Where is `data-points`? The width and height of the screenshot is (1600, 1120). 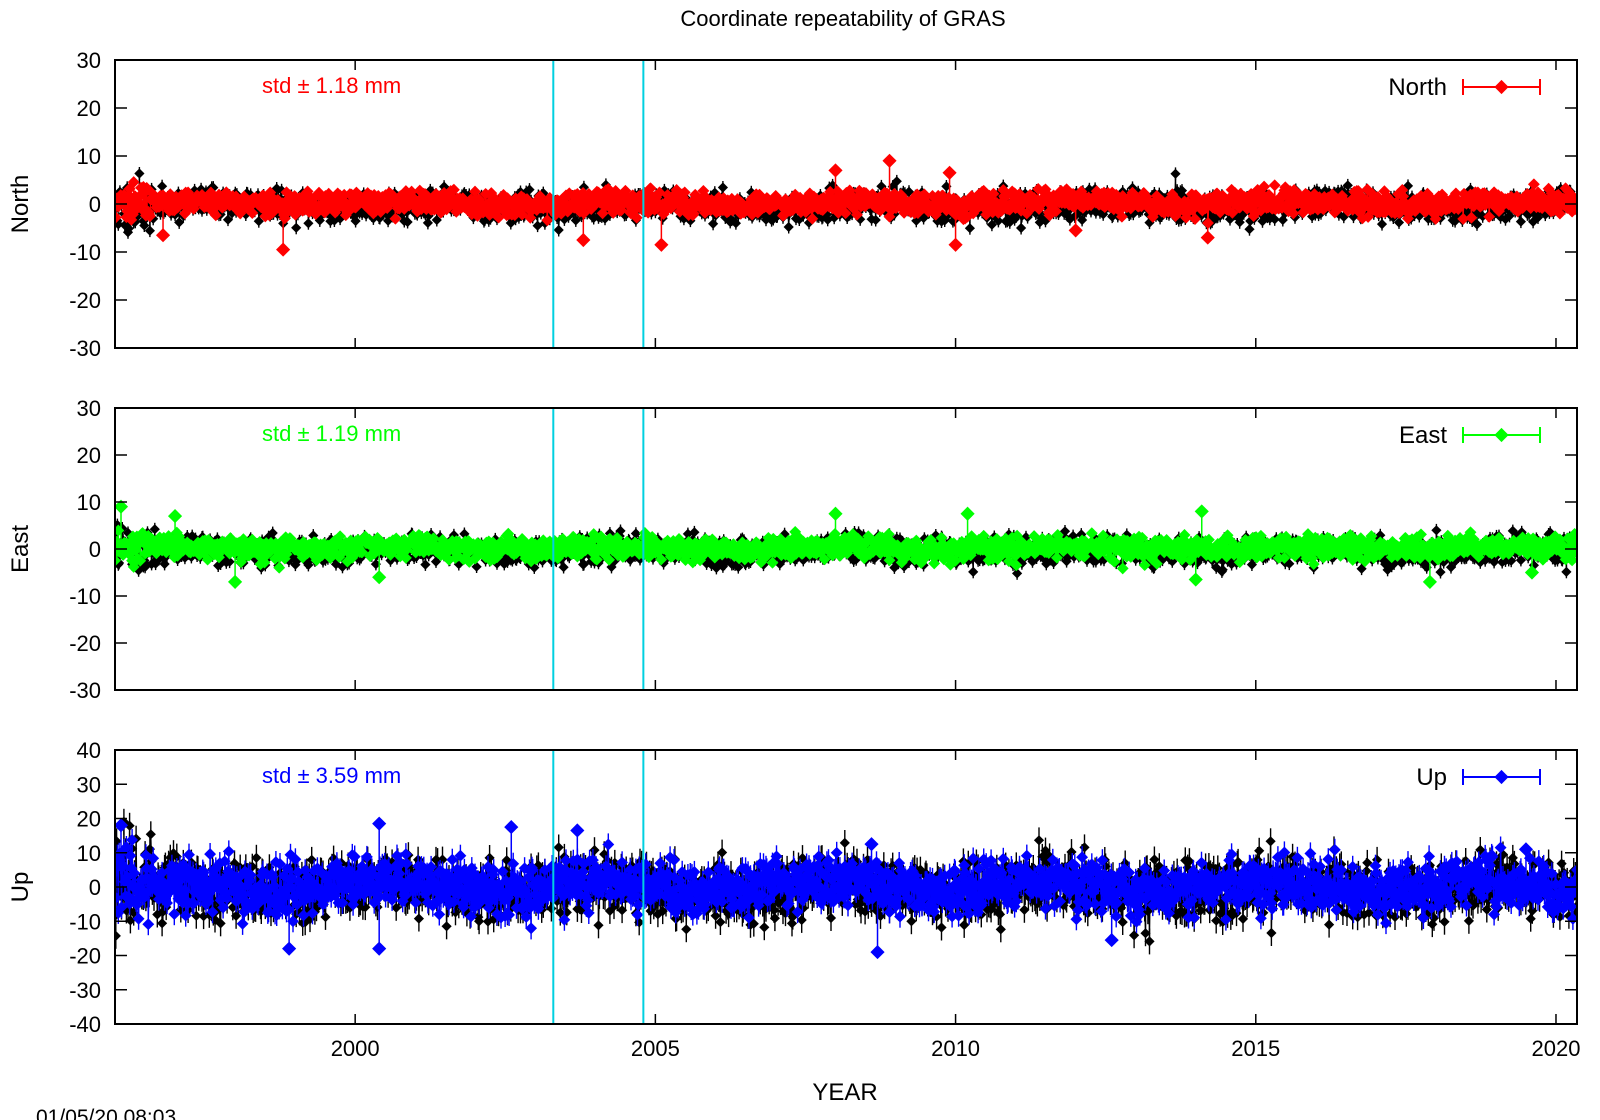
data-points is located at coordinates (846, 205).